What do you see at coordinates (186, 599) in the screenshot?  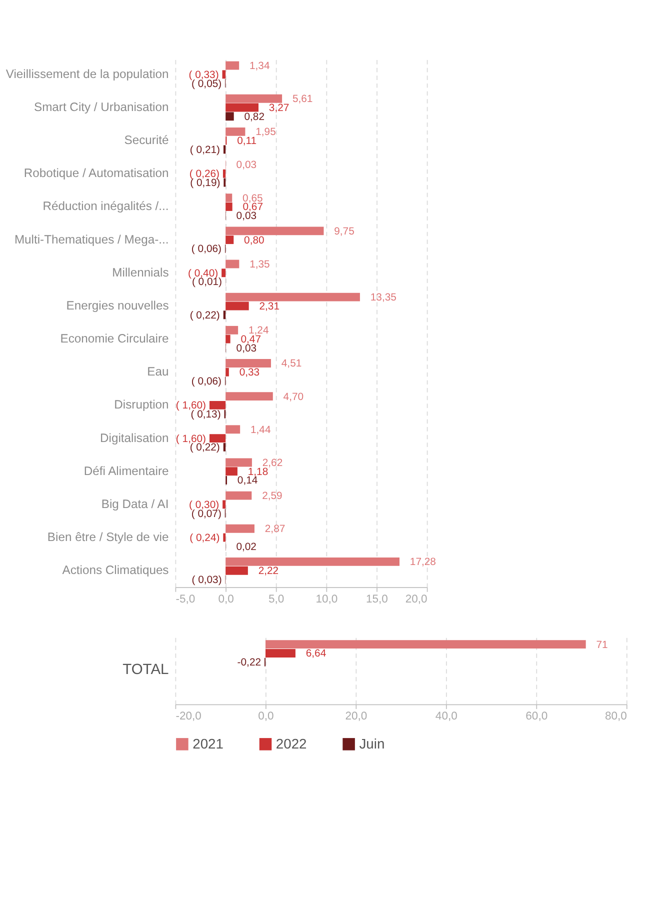 I see `x-tick-label: -5,0` at bounding box center [186, 599].